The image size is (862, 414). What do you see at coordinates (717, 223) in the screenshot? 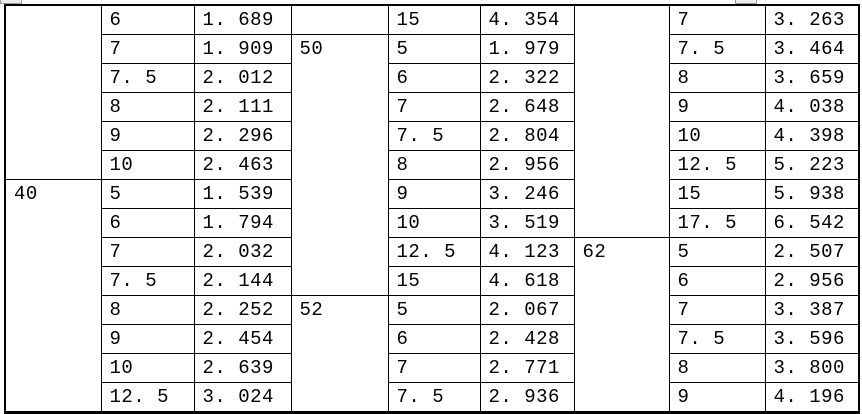
I see `size-cell: 17. 5` at bounding box center [717, 223].